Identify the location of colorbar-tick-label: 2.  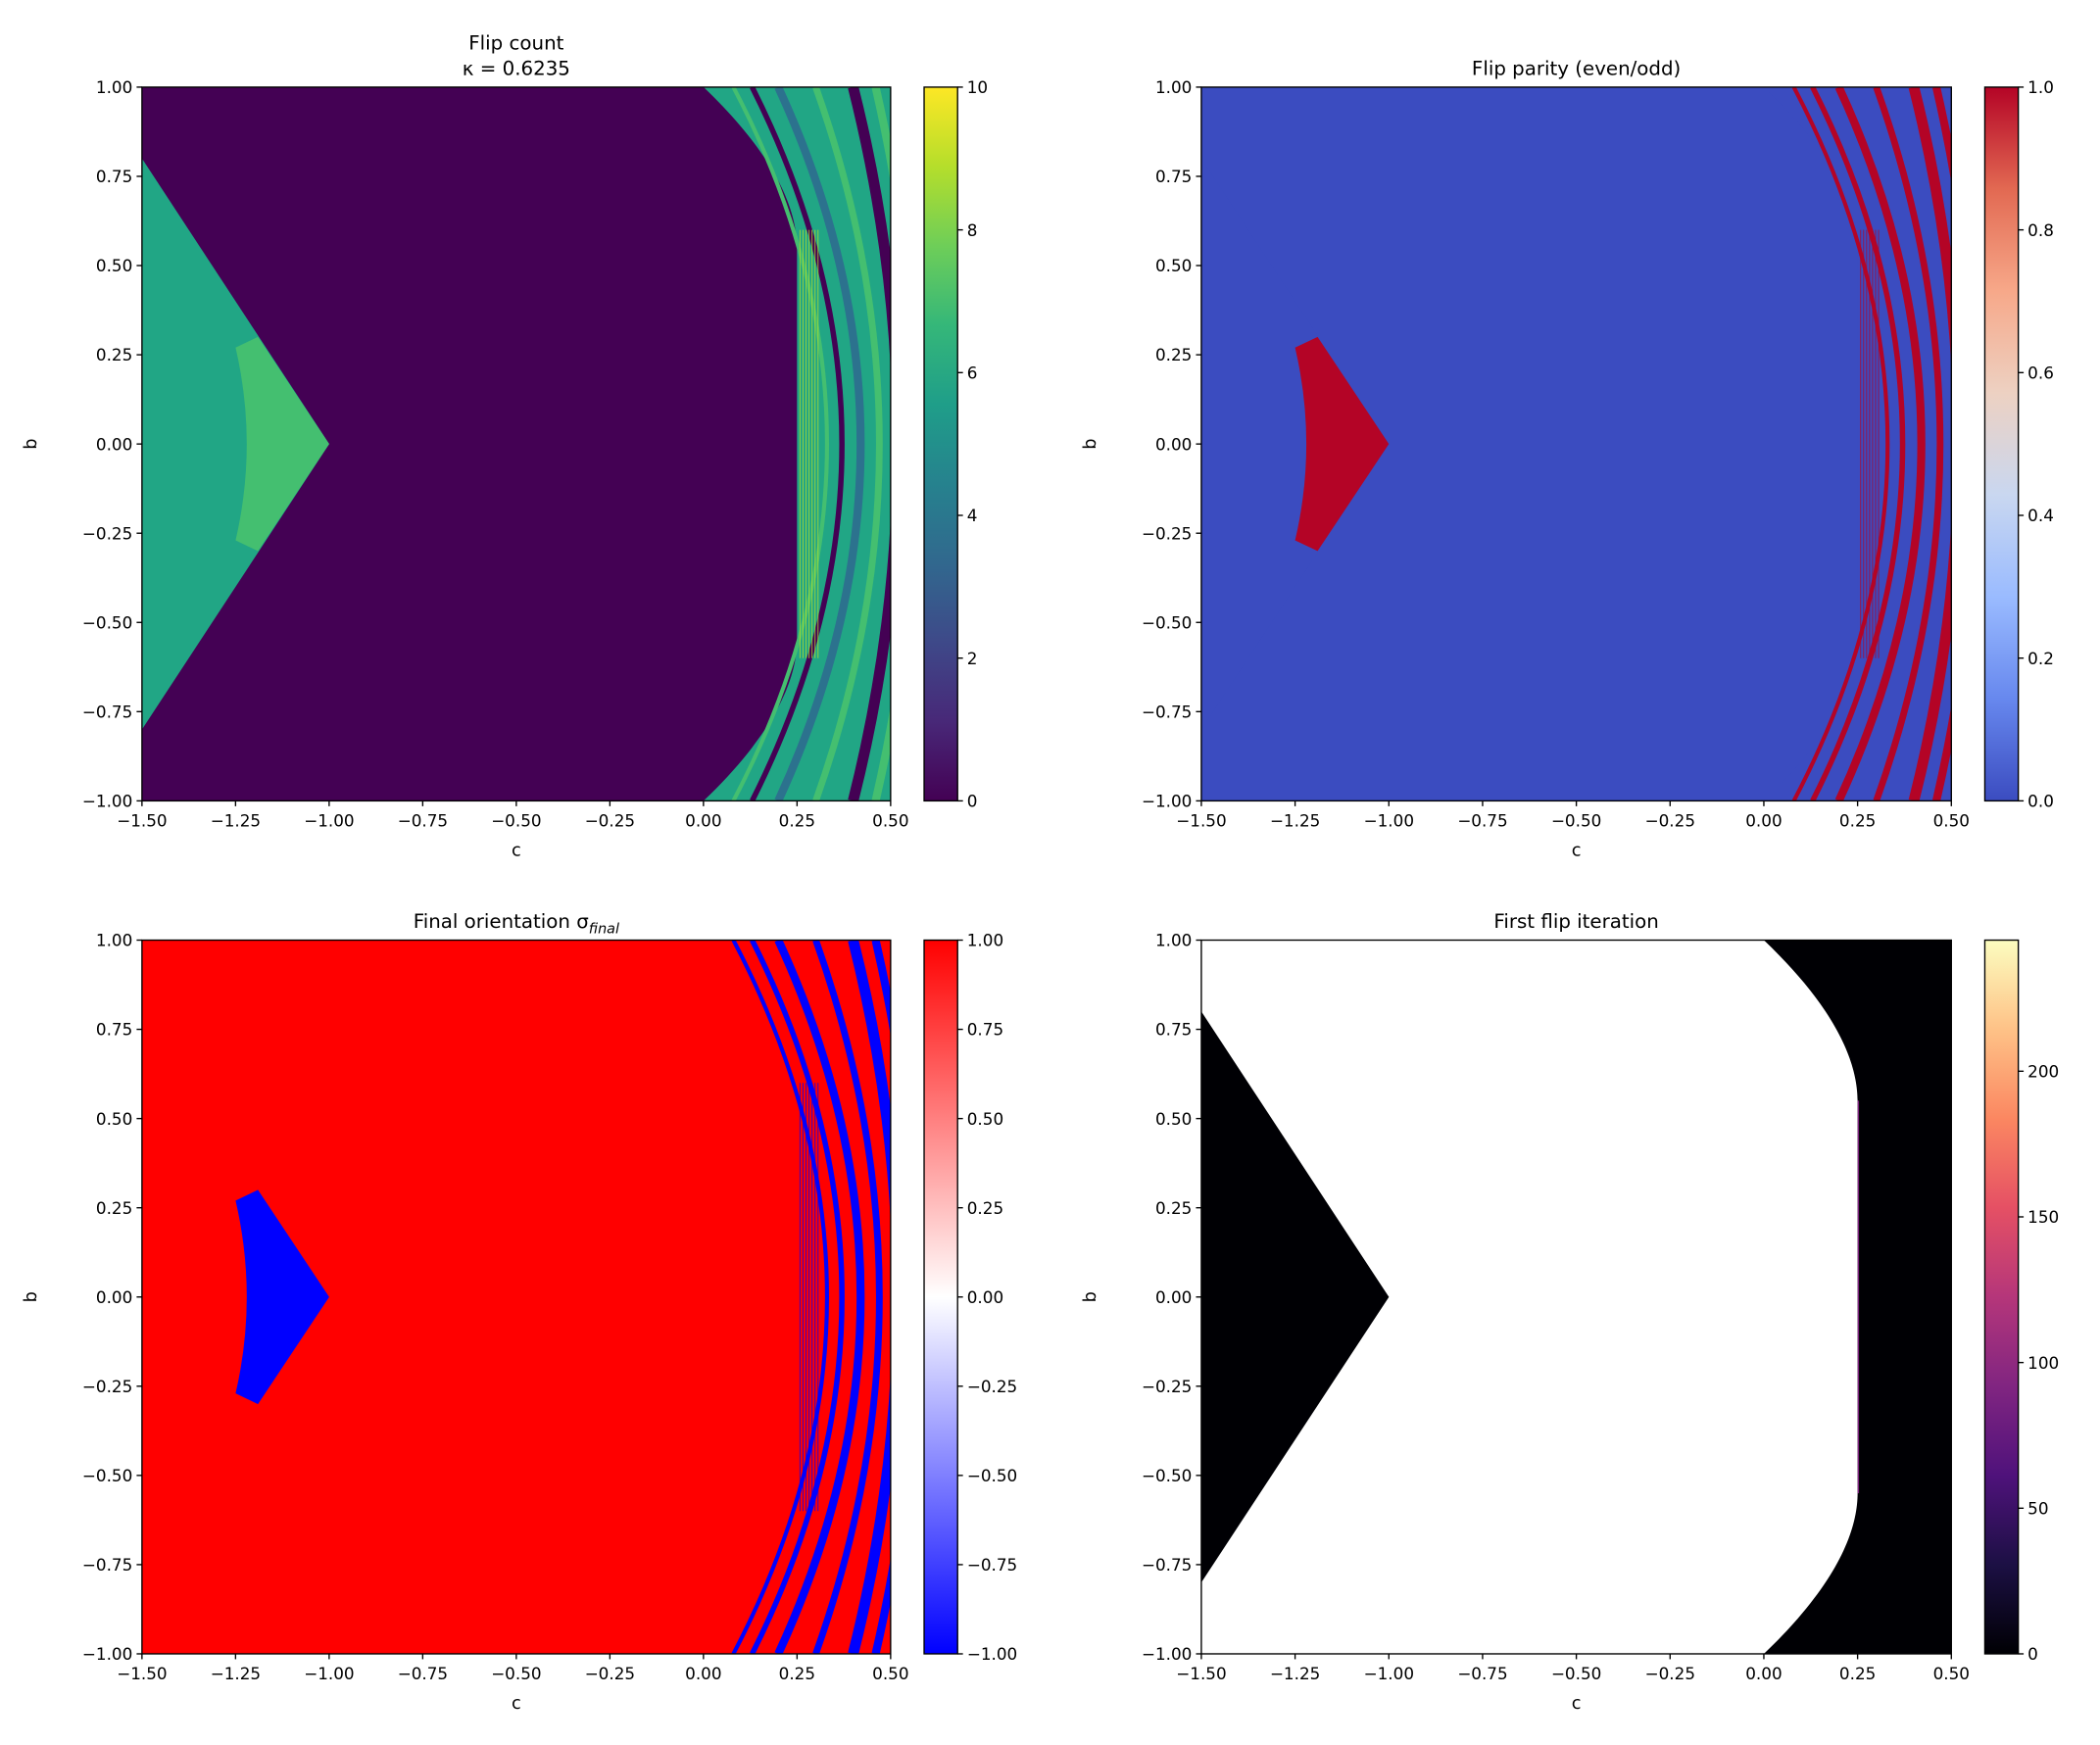
(972, 658).